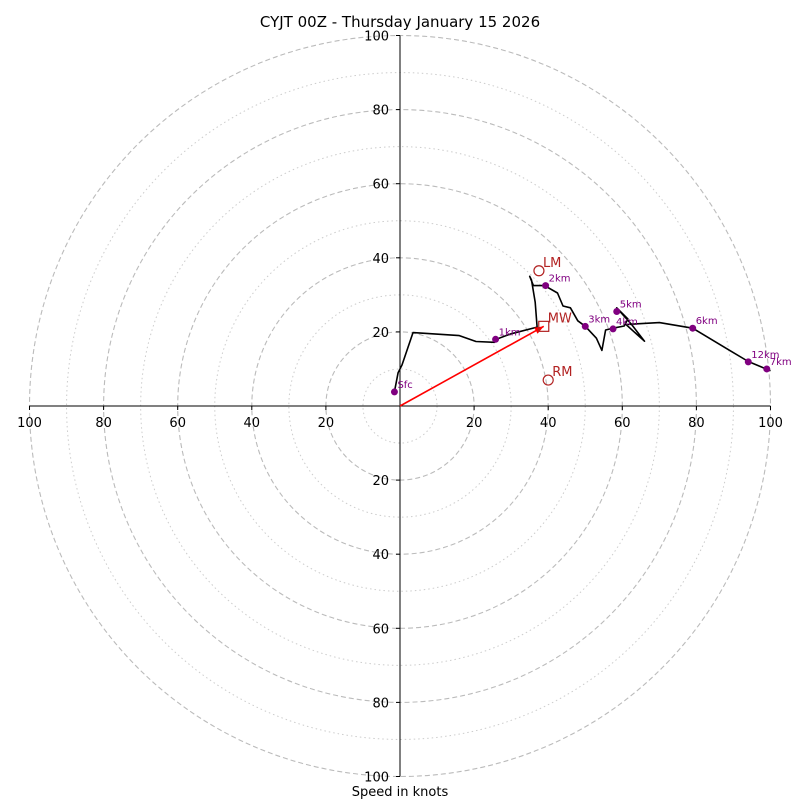  I want to click on storm-motion-layer: LM MW RM, so click(552, 321).